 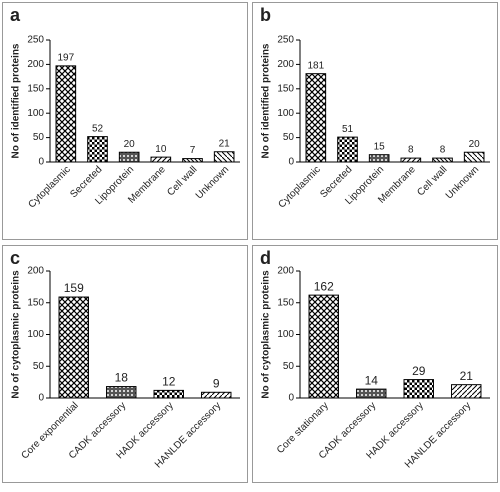 I want to click on panel-label: b, so click(x=265, y=15).